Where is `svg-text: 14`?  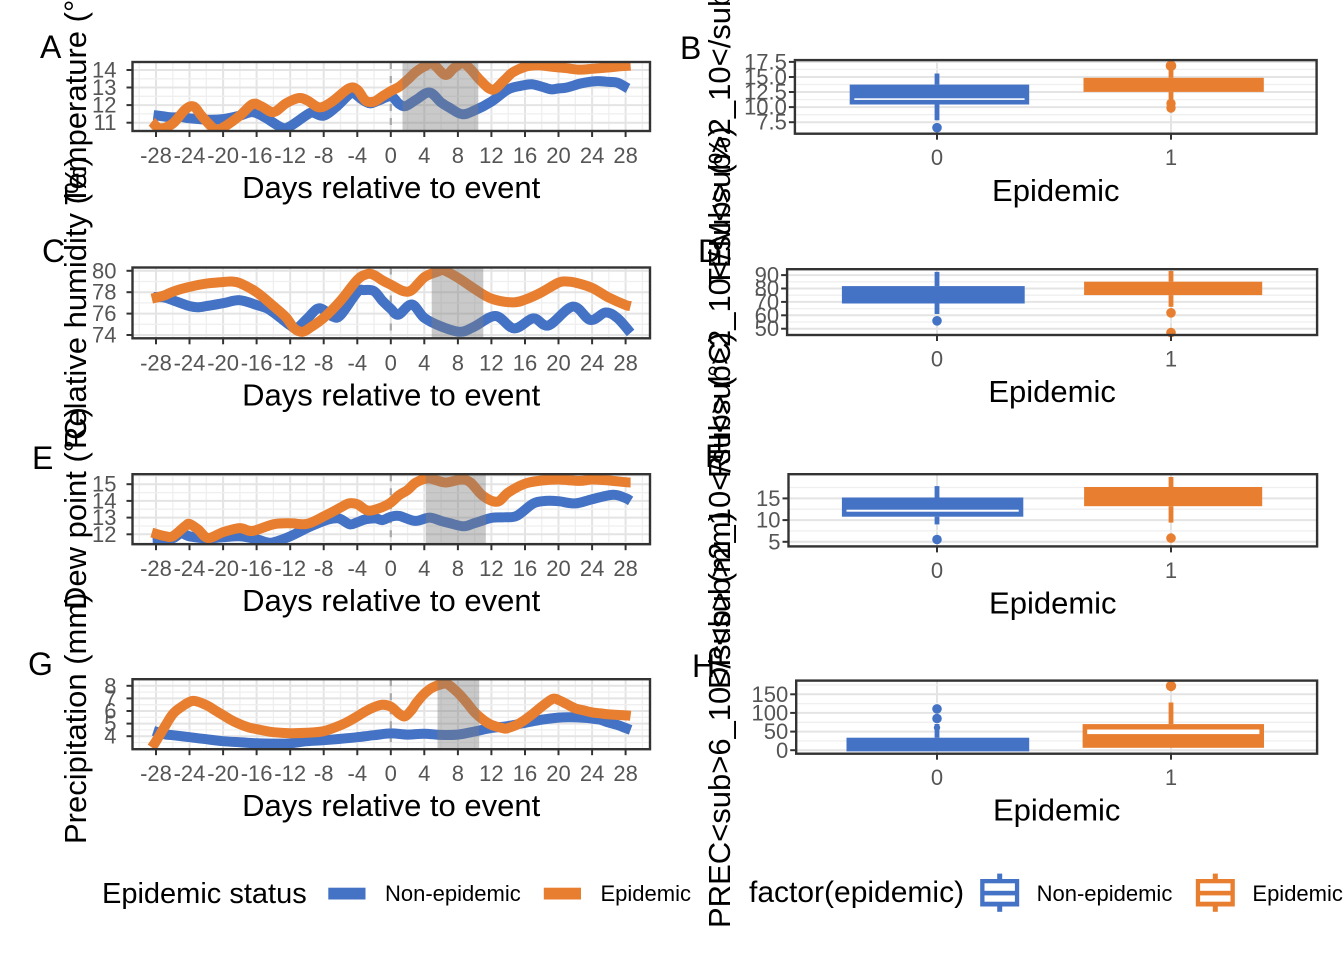 svg-text: 14 is located at coordinates (104, 70).